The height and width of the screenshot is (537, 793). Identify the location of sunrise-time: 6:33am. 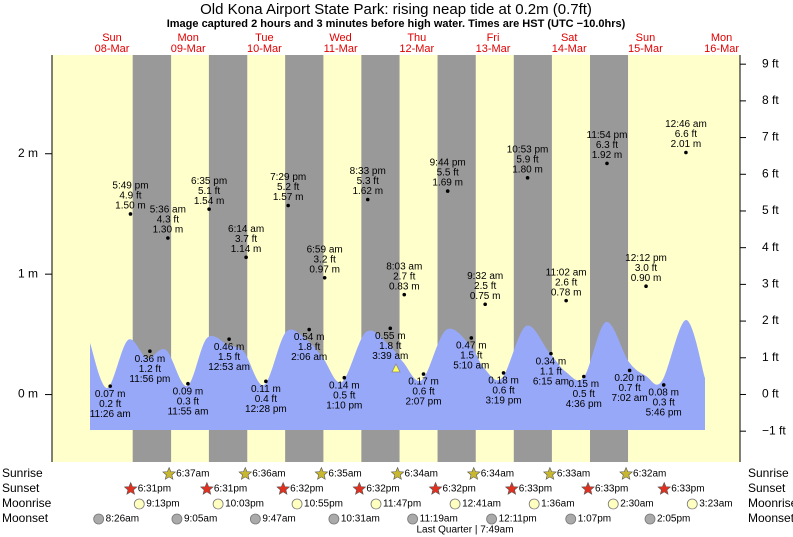
(573, 474).